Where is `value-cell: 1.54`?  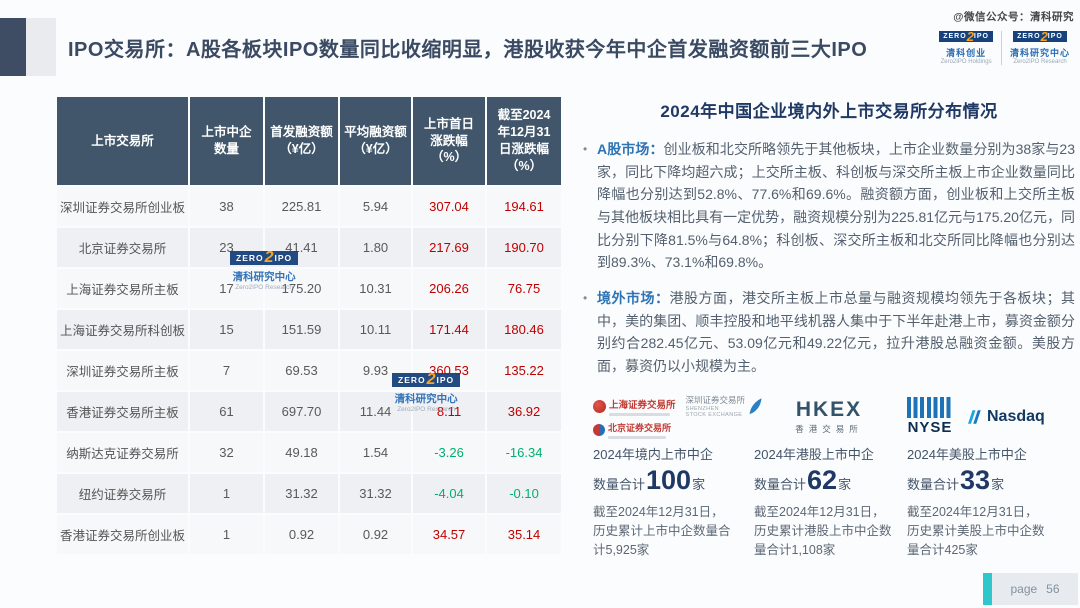
value-cell: 1.54 is located at coordinates (376, 452).